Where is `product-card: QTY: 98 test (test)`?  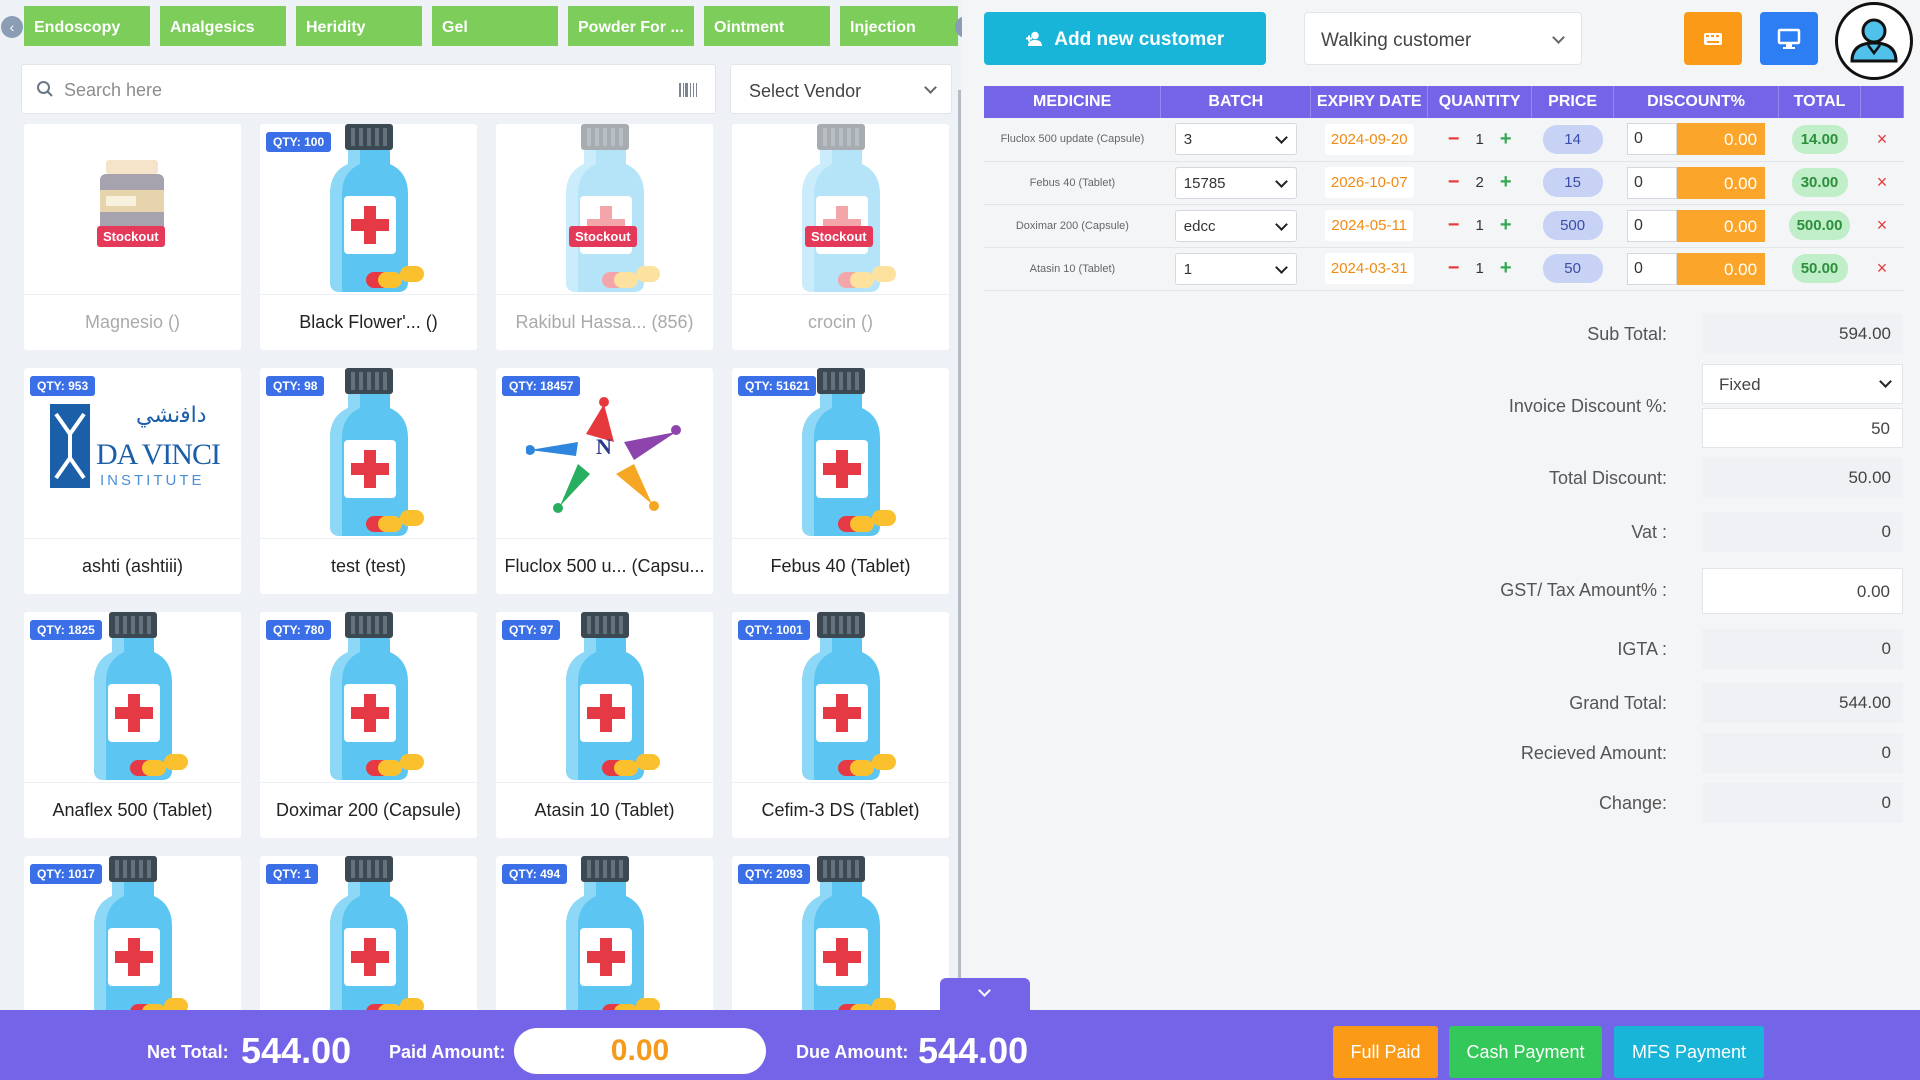 product-card: QTY: 98 test (test) is located at coordinates (368, 481).